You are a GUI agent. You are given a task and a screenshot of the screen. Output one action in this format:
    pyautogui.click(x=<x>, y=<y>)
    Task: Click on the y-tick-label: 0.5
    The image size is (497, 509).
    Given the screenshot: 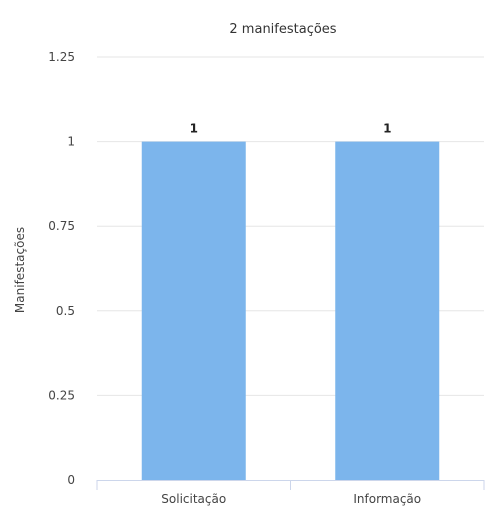 What is the action you would take?
    pyautogui.click(x=65, y=311)
    